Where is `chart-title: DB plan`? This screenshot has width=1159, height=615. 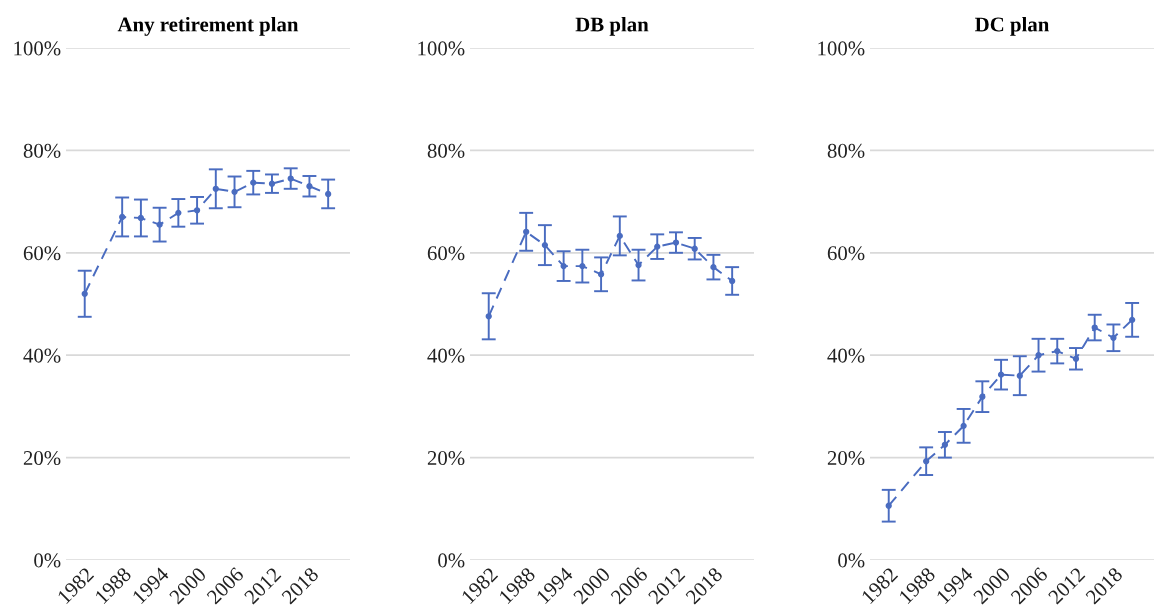
chart-title: DB plan is located at coordinates (612, 26).